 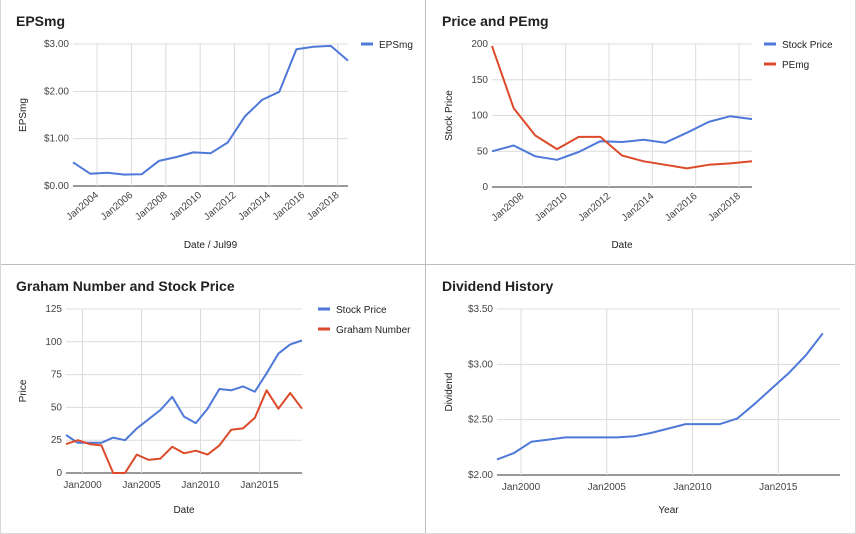 What do you see at coordinates (396, 45) in the screenshot?
I see `legend-label: EPSmg` at bounding box center [396, 45].